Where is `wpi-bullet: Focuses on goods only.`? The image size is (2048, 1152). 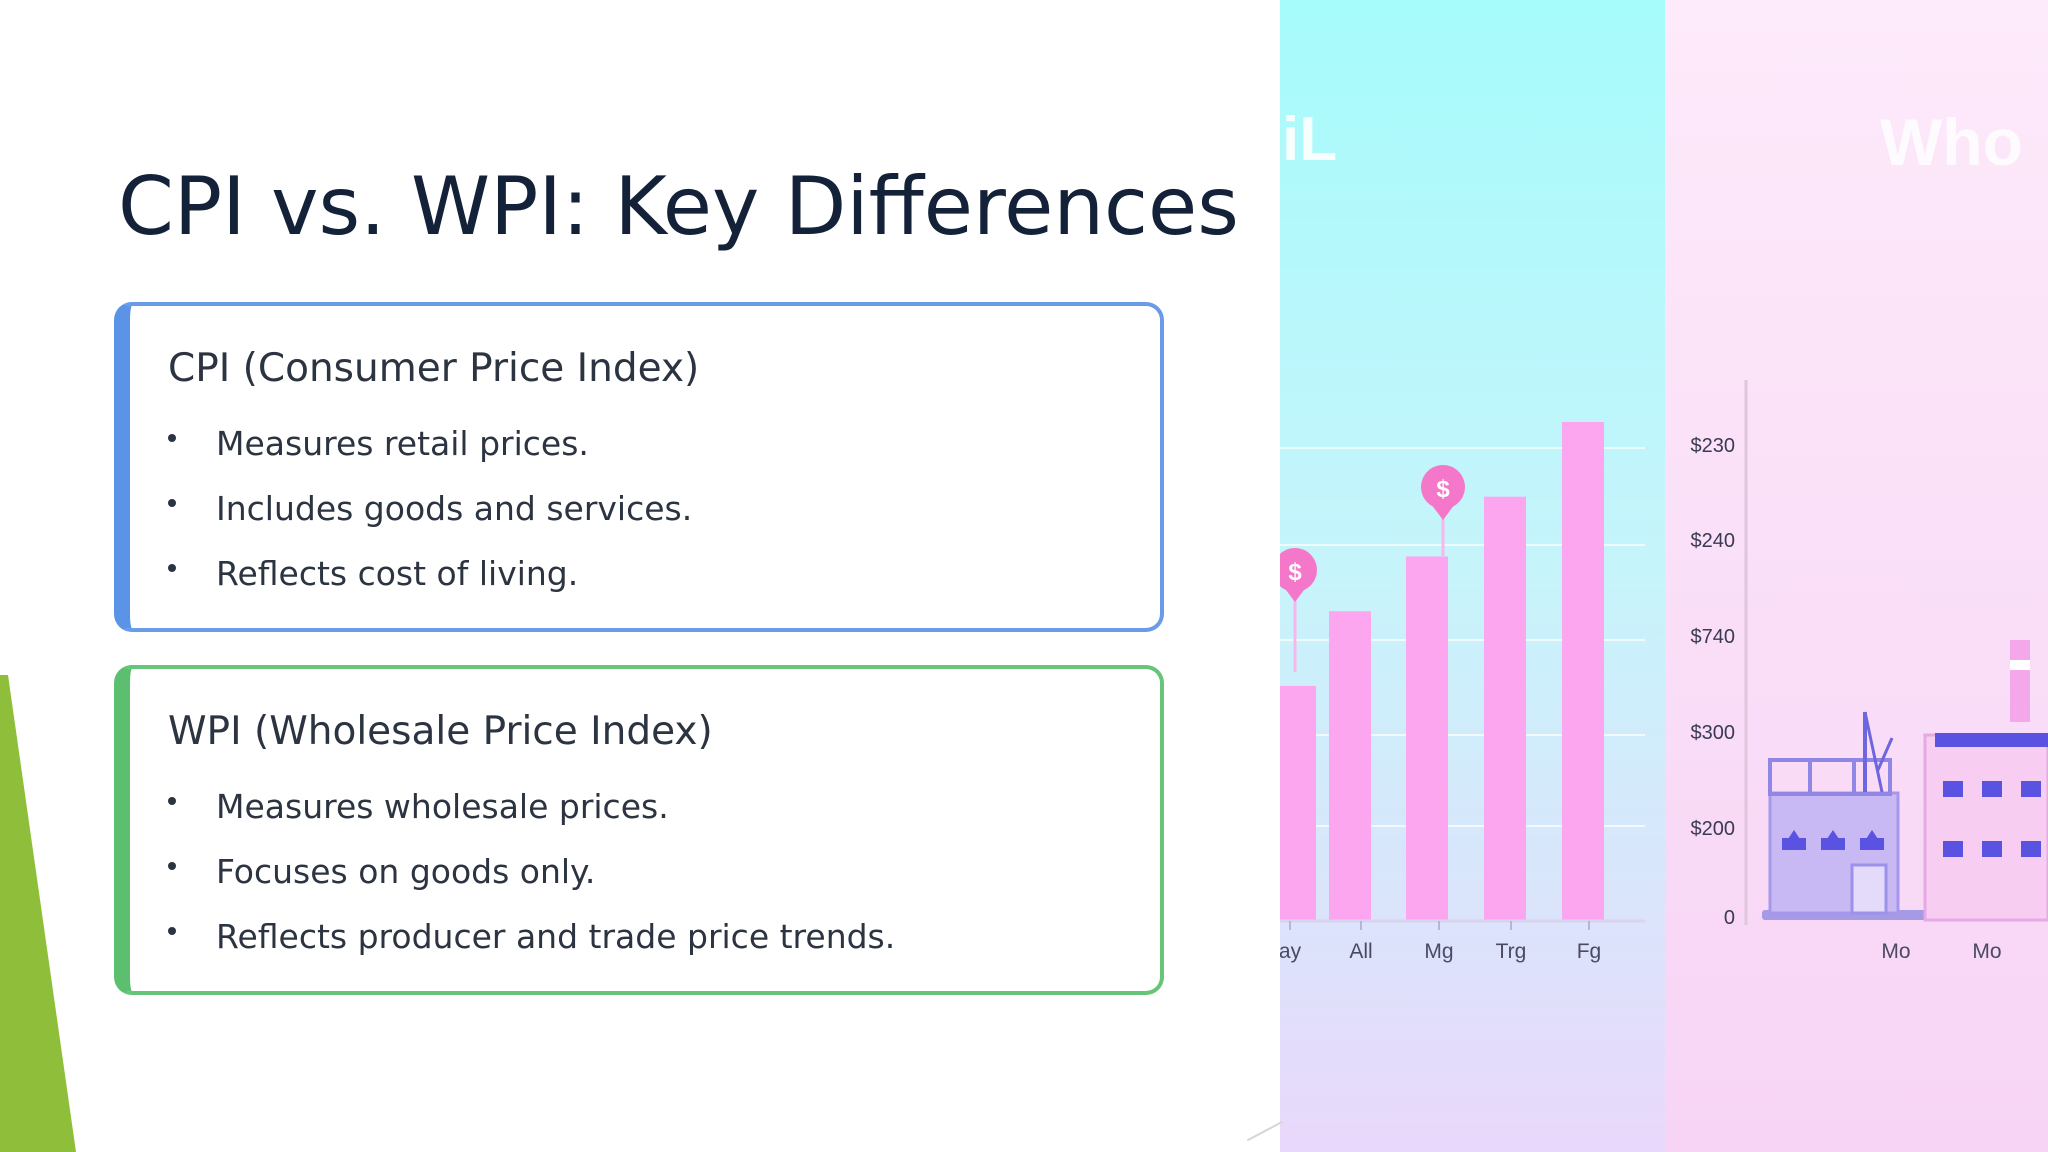 wpi-bullet: Focuses on goods only. is located at coordinates (531, 884).